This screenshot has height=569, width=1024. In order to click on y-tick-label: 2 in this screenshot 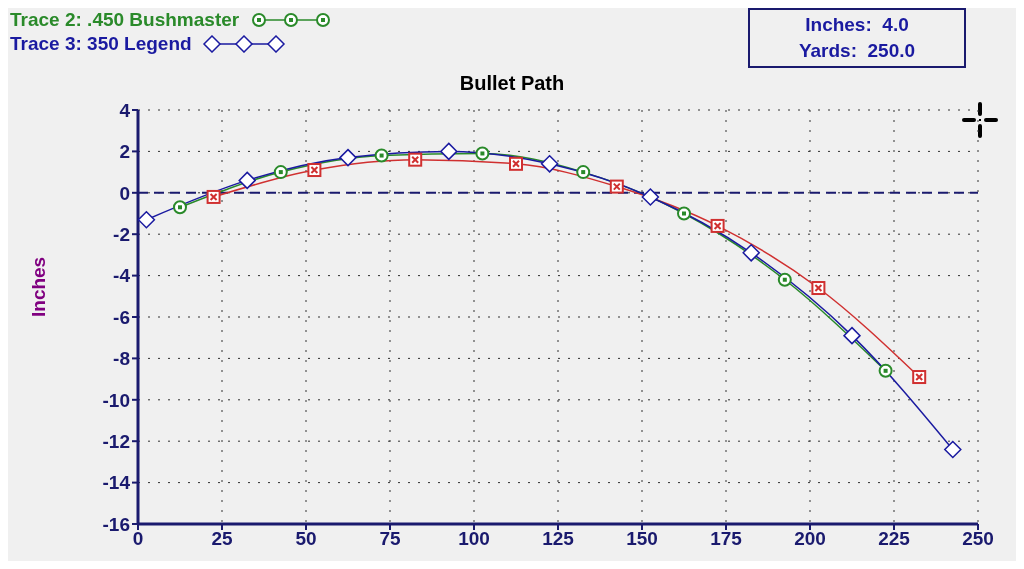, I will do `click(124, 152)`.